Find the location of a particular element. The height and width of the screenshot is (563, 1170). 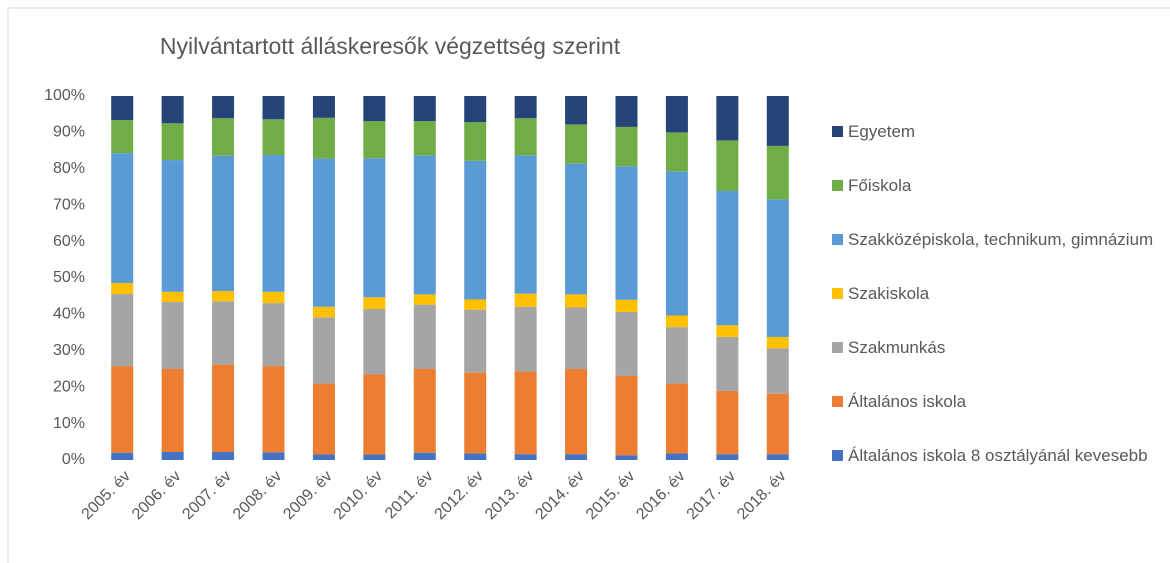

legend-label: Általános iskola 8 osztályánál kevesebb is located at coordinates (998, 455).